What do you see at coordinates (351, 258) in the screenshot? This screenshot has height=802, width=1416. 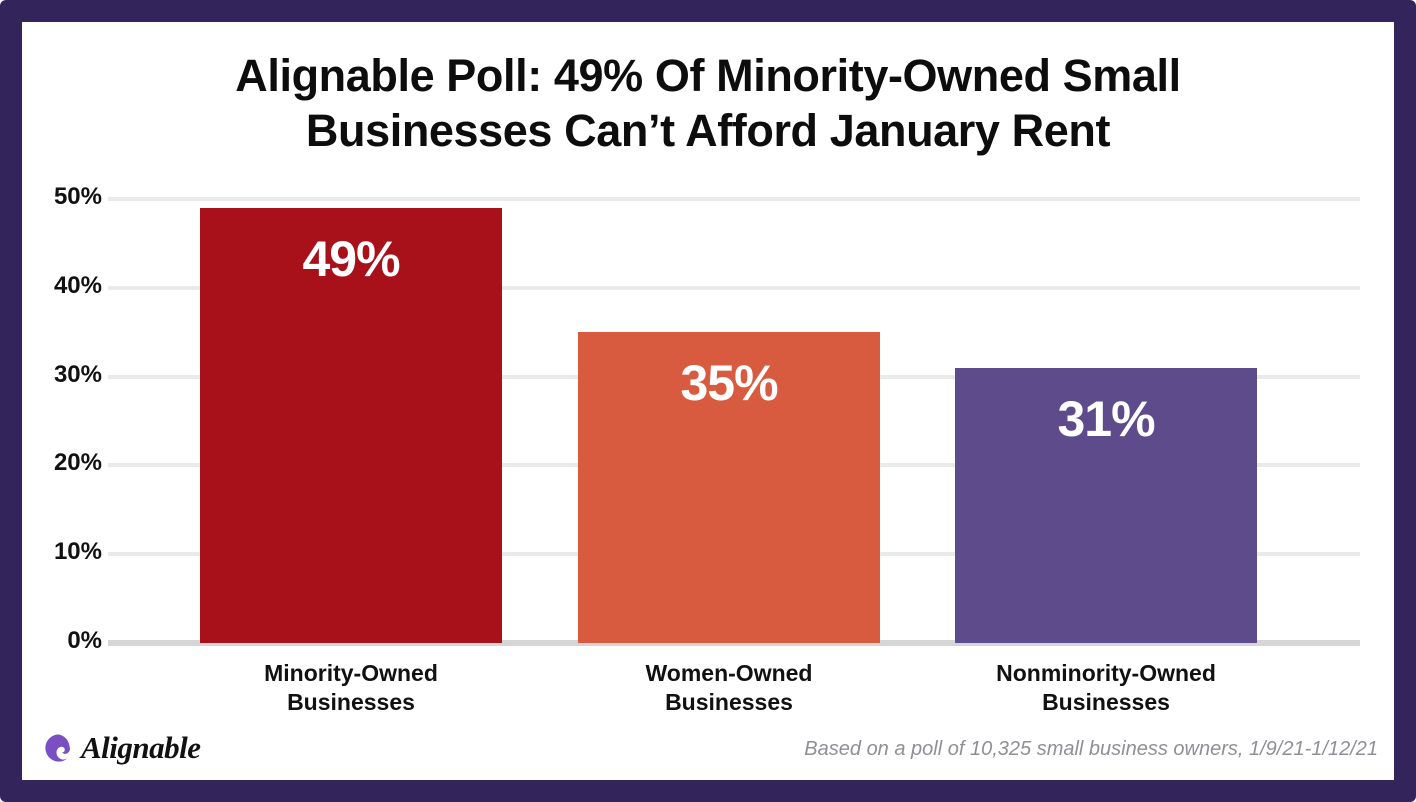 I see `bar-value-label-1: 49%` at bounding box center [351, 258].